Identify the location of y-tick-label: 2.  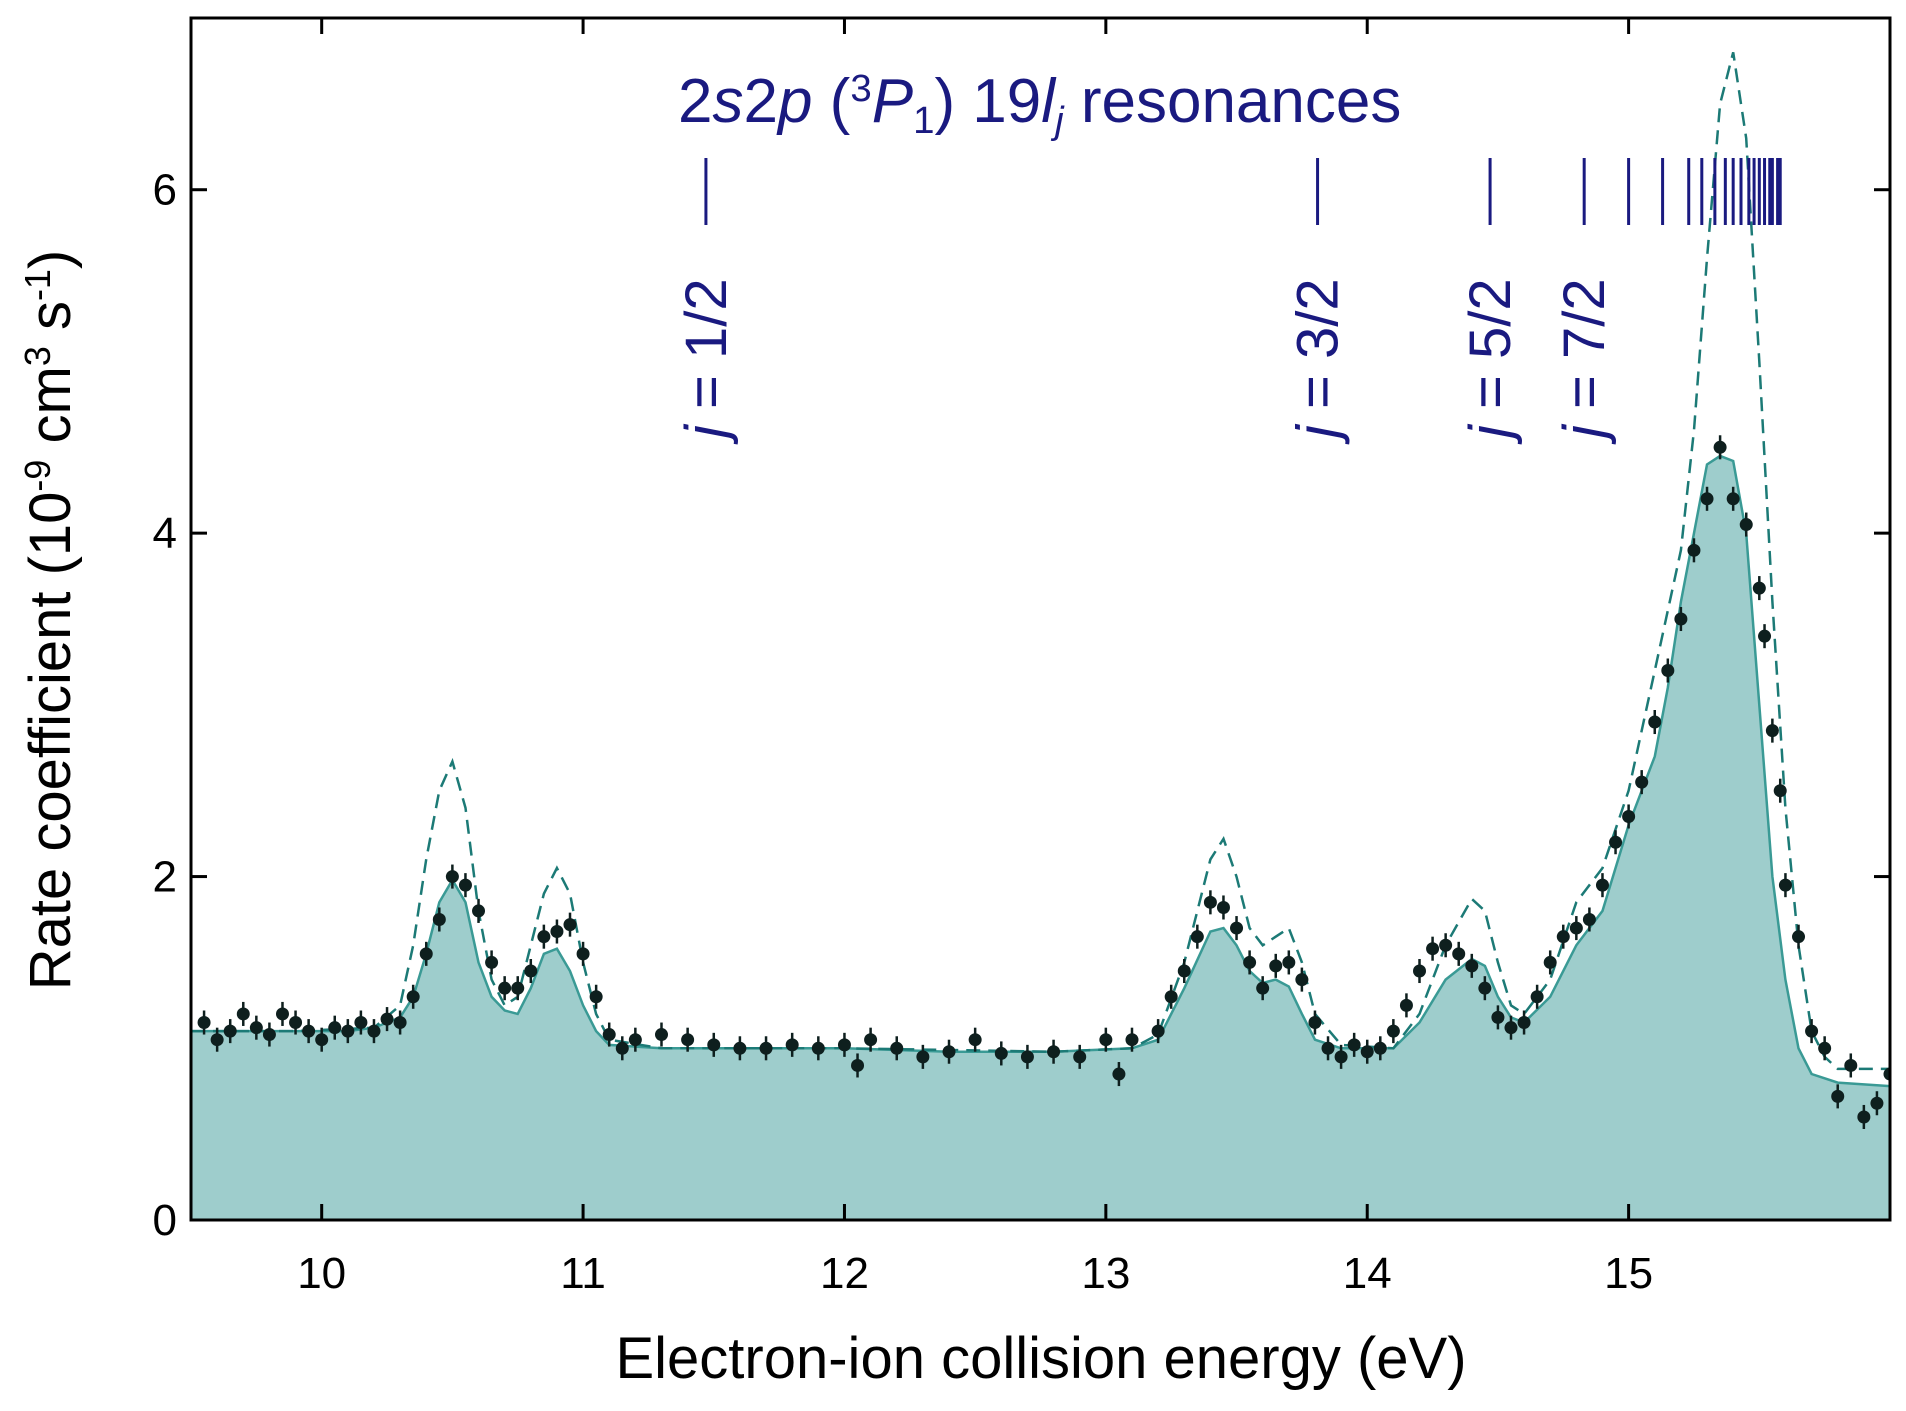
(165, 877).